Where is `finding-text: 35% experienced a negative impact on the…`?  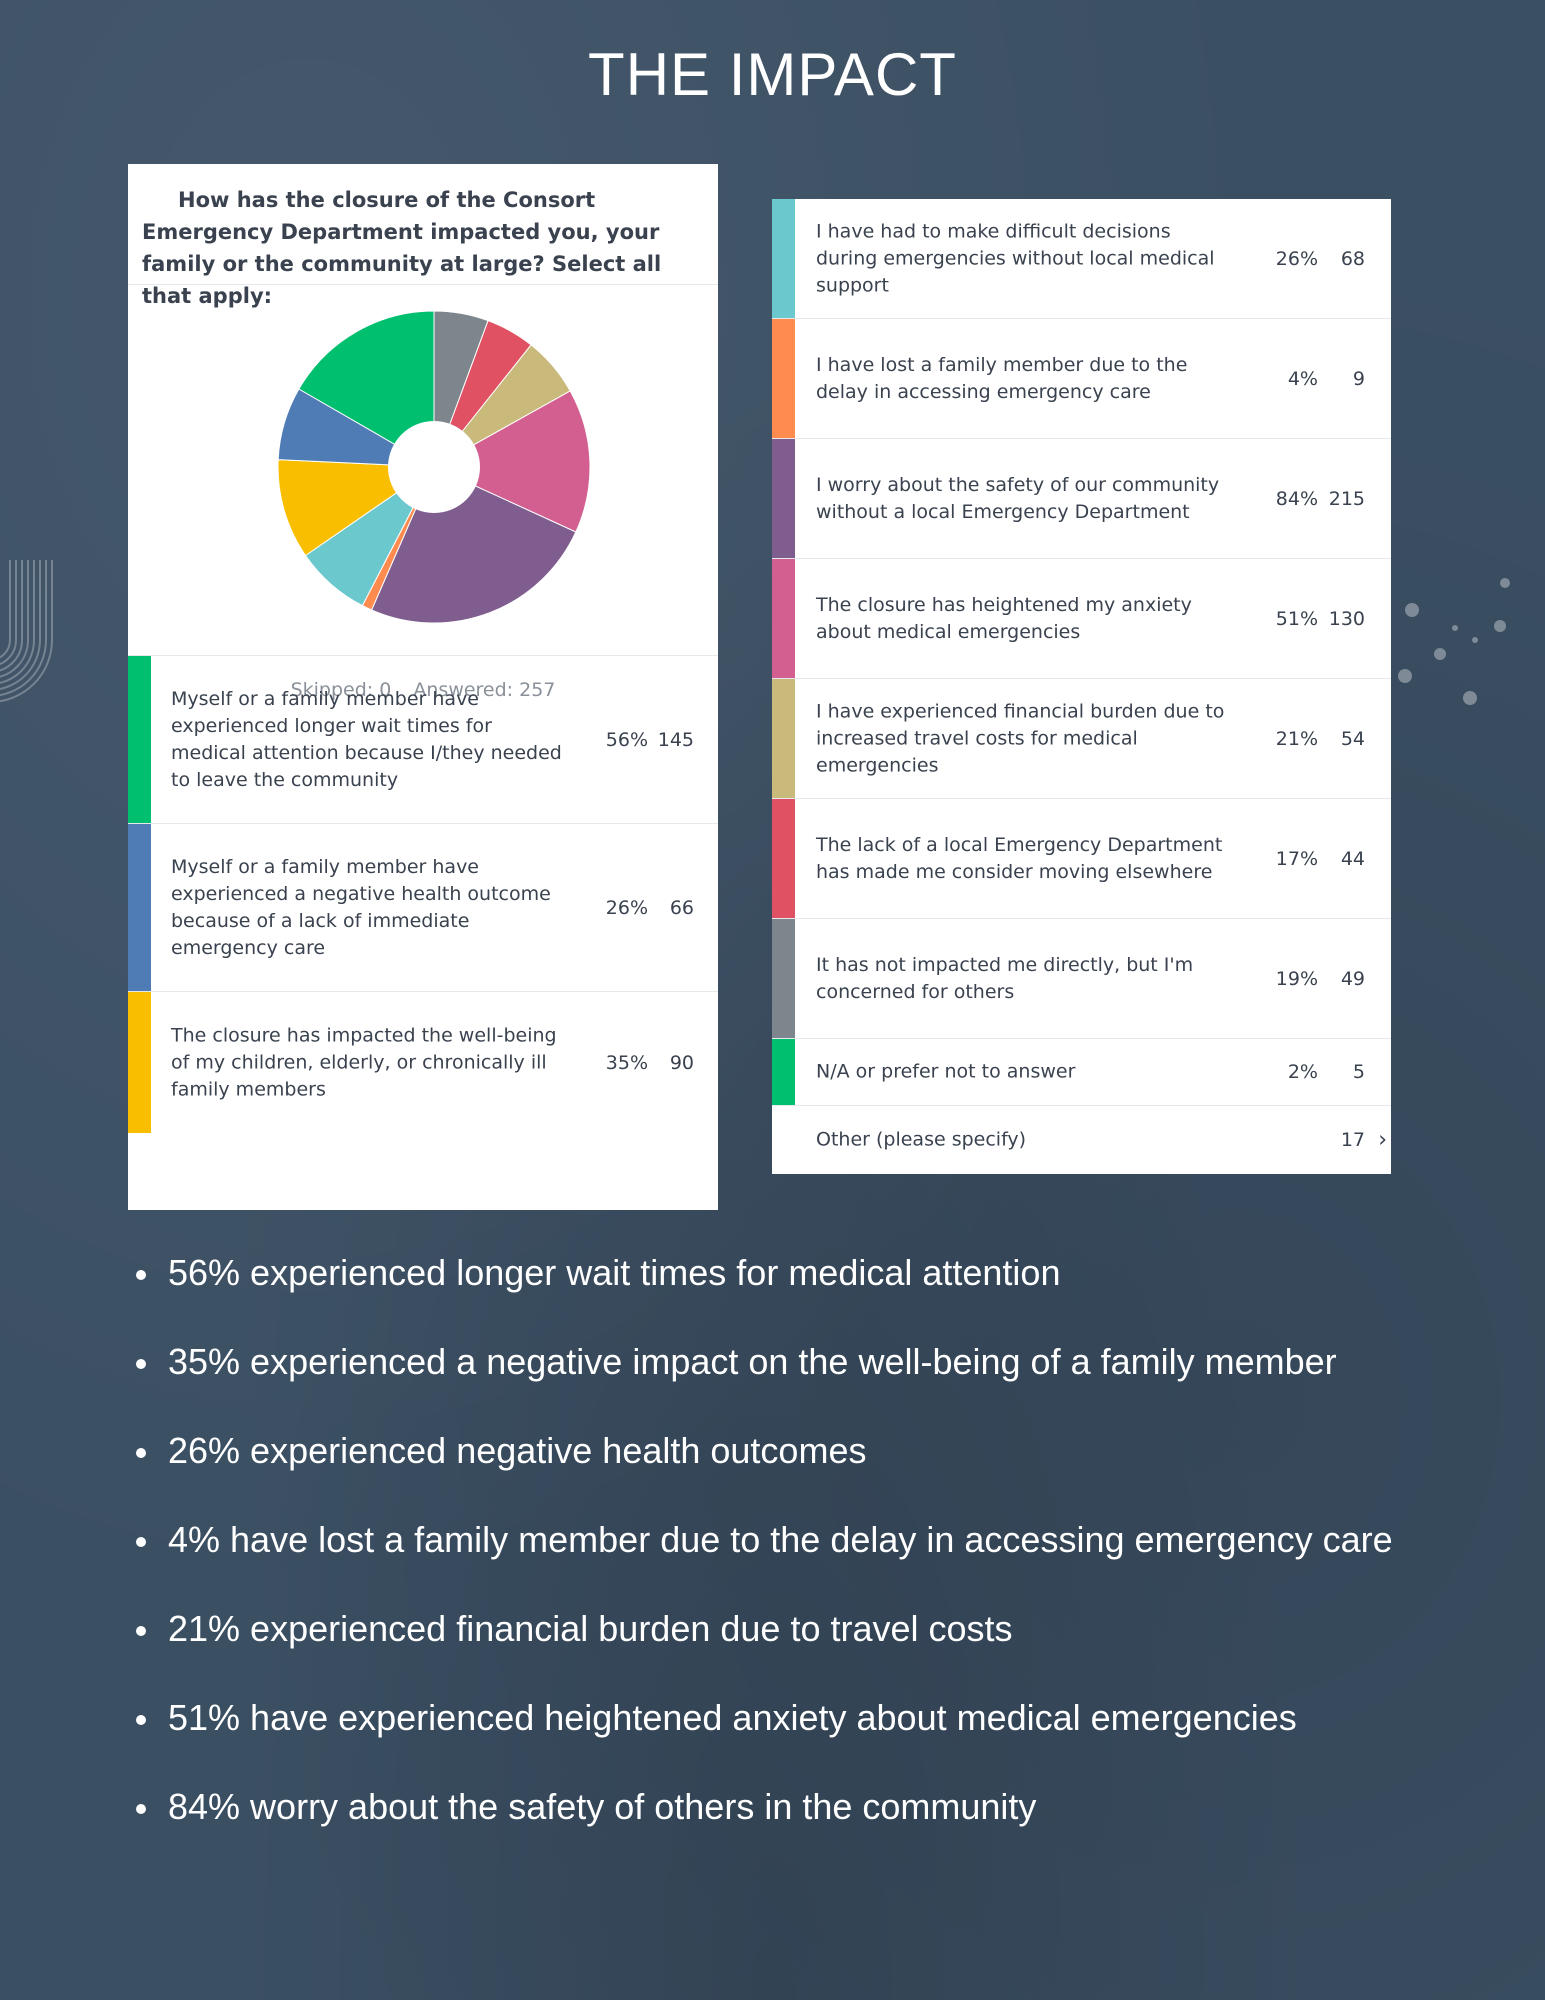
finding-text: 35% experienced a negative impact on the… is located at coordinates (752, 1361).